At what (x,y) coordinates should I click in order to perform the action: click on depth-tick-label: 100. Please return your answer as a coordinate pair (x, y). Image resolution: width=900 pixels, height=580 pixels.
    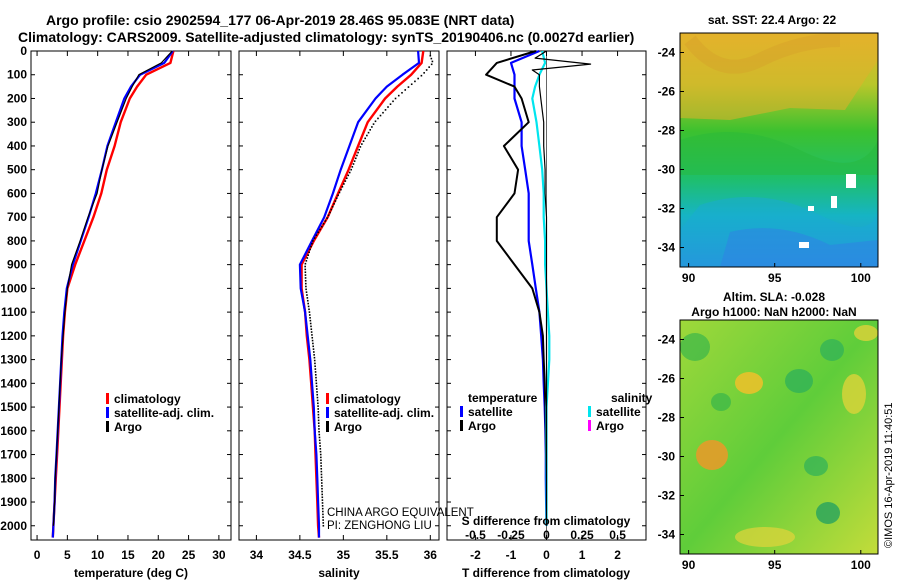
    Looking at the image, I should click on (17, 75).